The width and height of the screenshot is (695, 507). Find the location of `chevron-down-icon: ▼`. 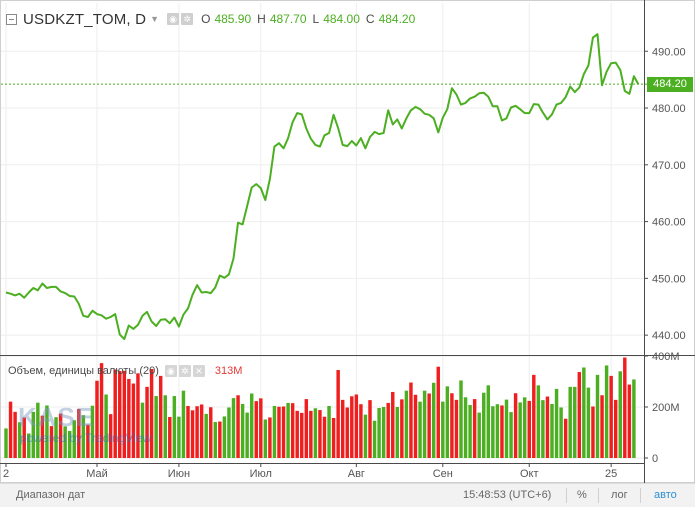

chevron-down-icon: ▼ is located at coordinates (155, 19).